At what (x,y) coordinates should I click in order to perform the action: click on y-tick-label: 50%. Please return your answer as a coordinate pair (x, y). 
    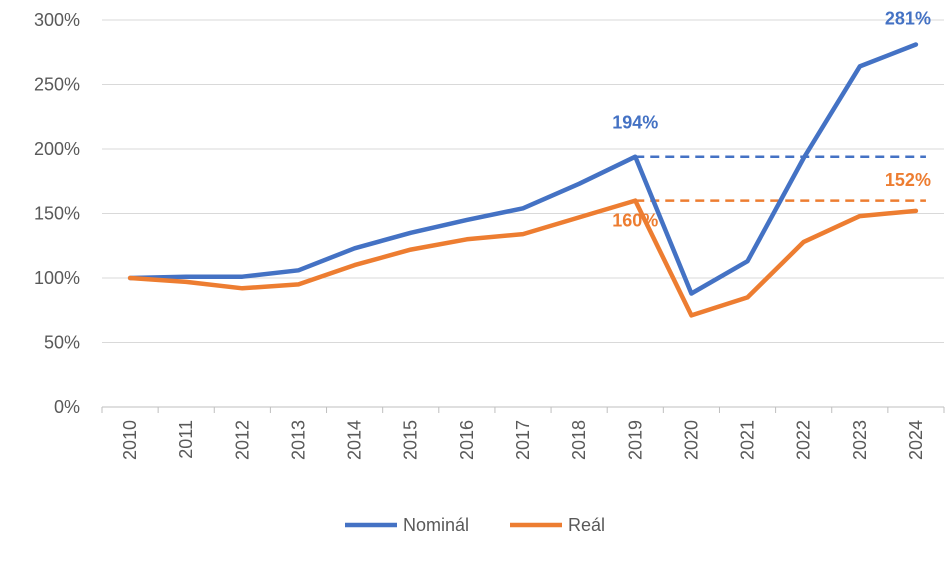
    Looking at the image, I should click on (62, 343).